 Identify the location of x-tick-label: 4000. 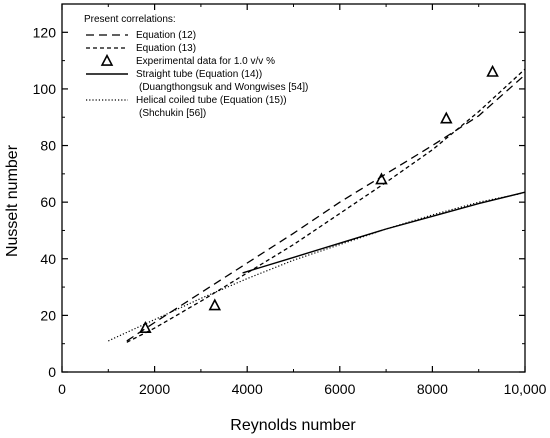
(247, 389).